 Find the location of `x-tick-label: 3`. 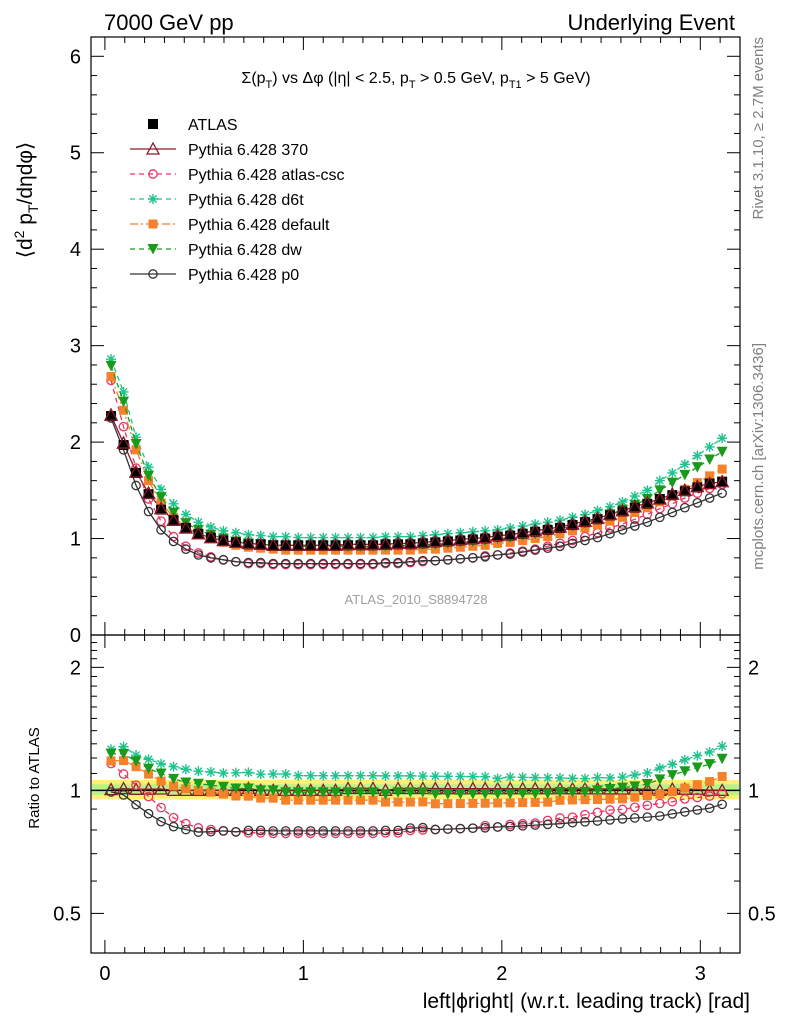

x-tick-label: 3 is located at coordinates (700, 974).